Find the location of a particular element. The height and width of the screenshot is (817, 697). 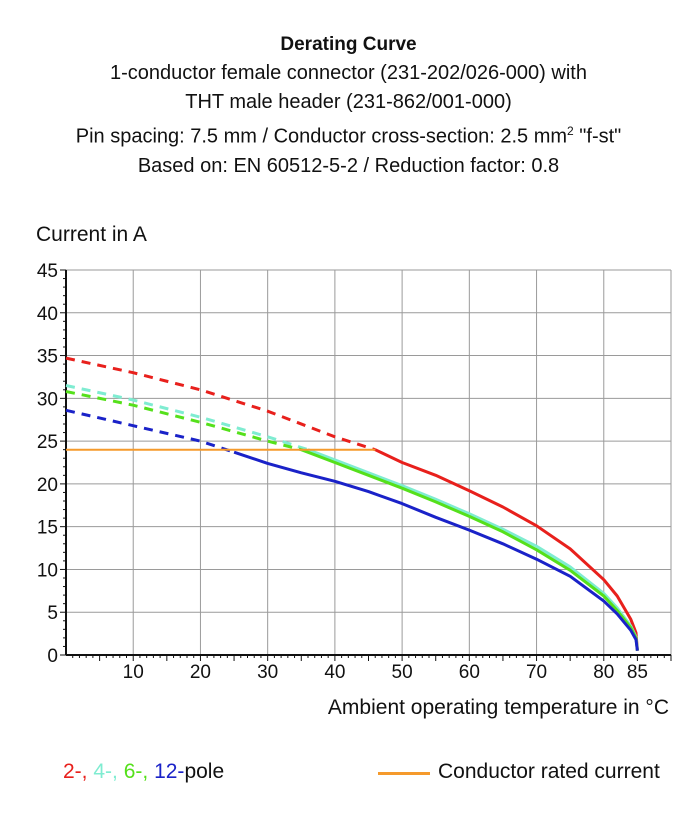

legend-2-pole: 2-, is located at coordinates (75, 771).